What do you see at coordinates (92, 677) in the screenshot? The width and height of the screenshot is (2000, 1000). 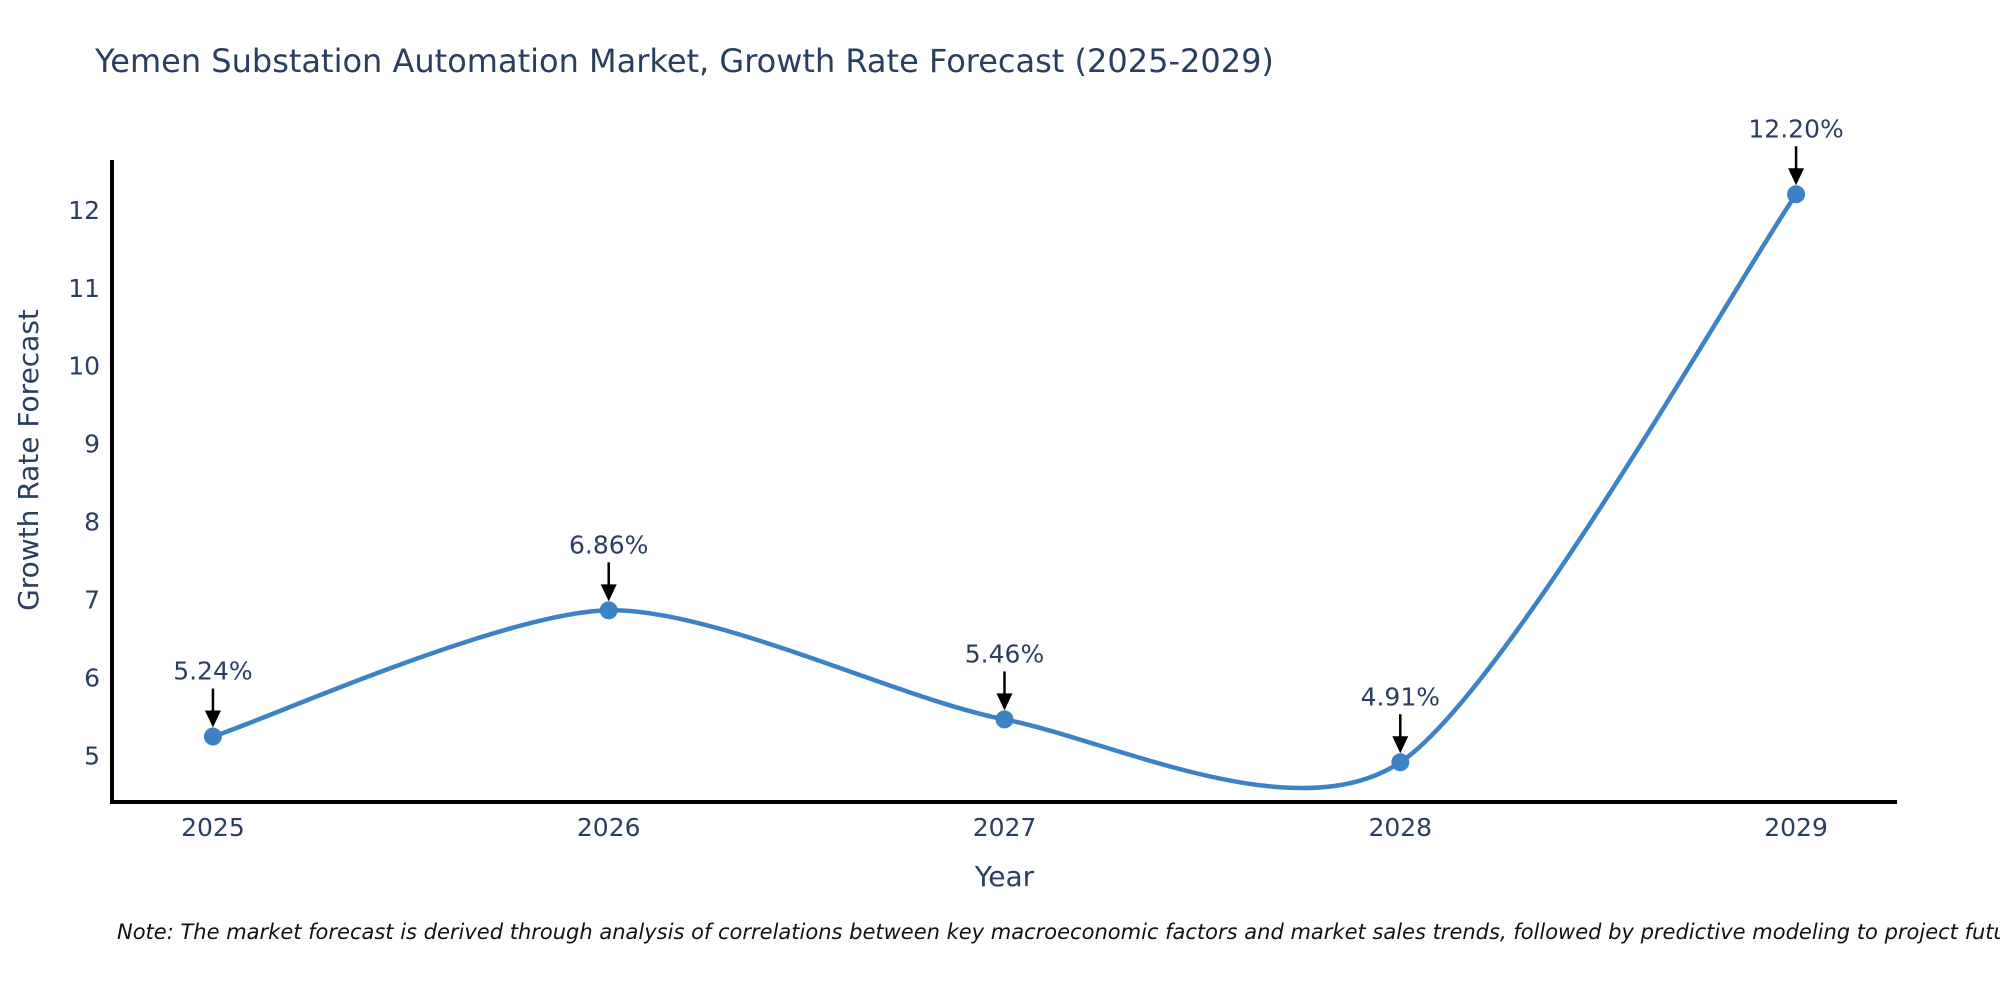 I see `y-tick-label: 6` at bounding box center [92, 677].